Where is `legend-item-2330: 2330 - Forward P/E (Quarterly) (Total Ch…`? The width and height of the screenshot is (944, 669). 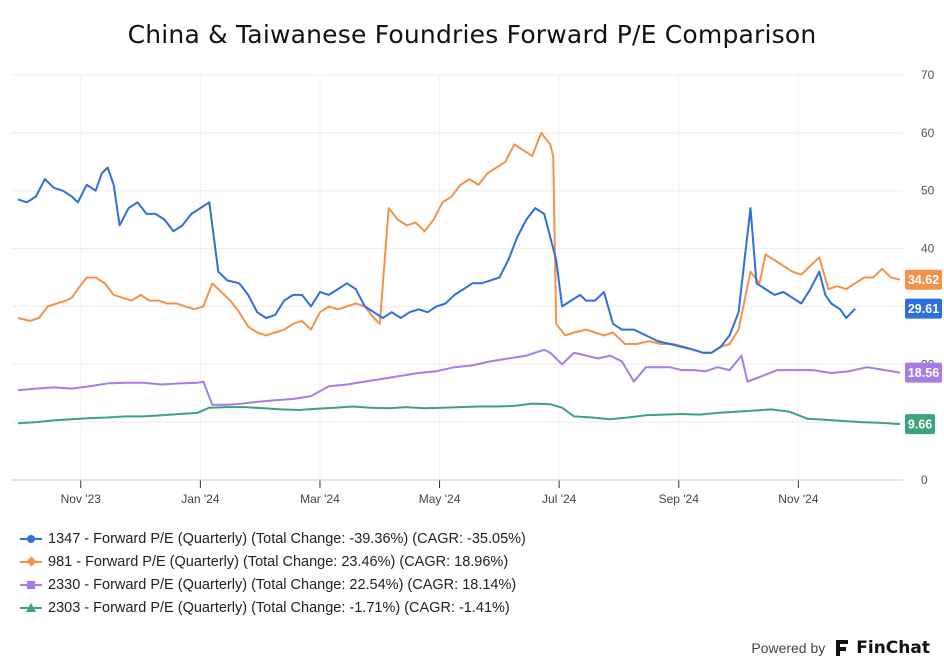
legend-item-2330: 2330 - Forward P/E (Quarterly) (Total Ch… is located at coordinates (273, 584).